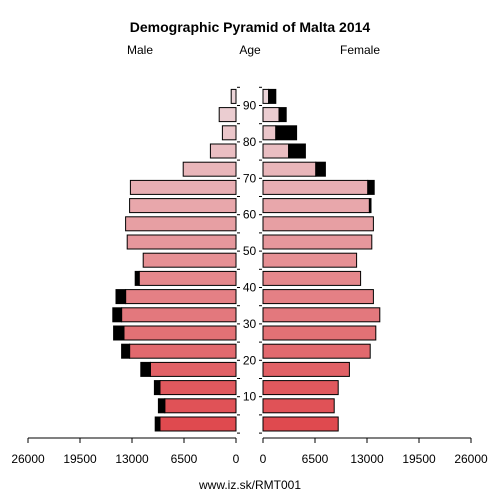 This screenshot has height=500, width=500. What do you see at coordinates (140, 50) in the screenshot?
I see `male-header: Male` at bounding box center [140, 50].